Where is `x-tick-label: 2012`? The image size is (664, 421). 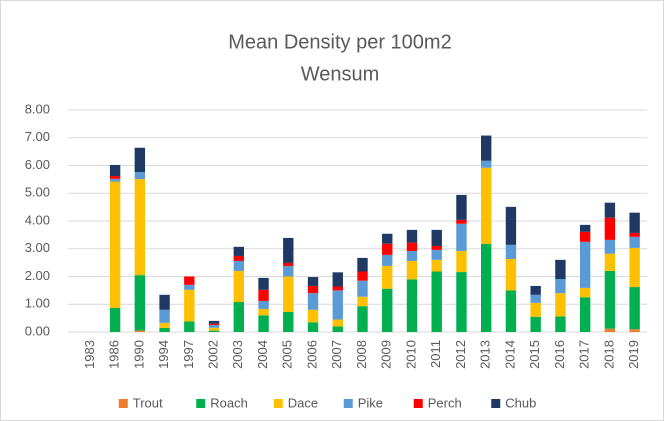
x-tick-label: 2012 is located at coordinates (460, 354).